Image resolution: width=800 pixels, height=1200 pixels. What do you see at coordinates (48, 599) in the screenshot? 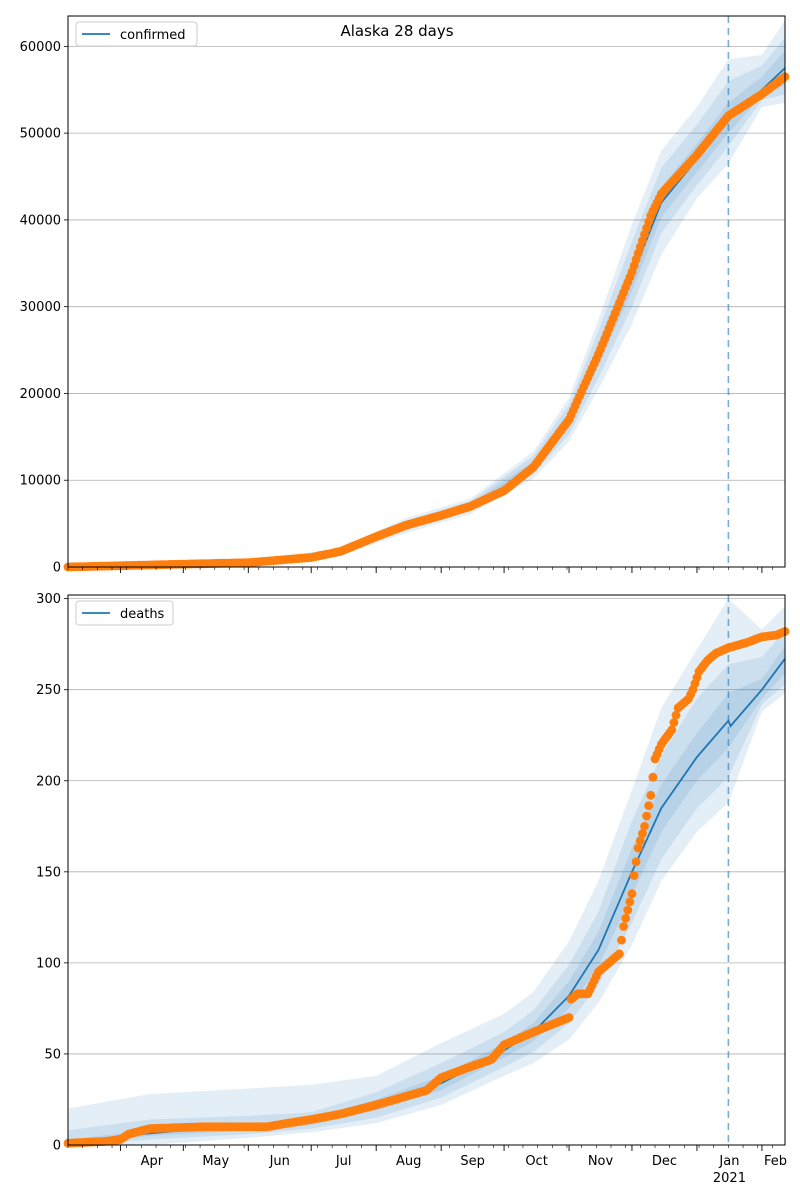
I see `y-tick-label: 300` at bounding box center [48, 599].